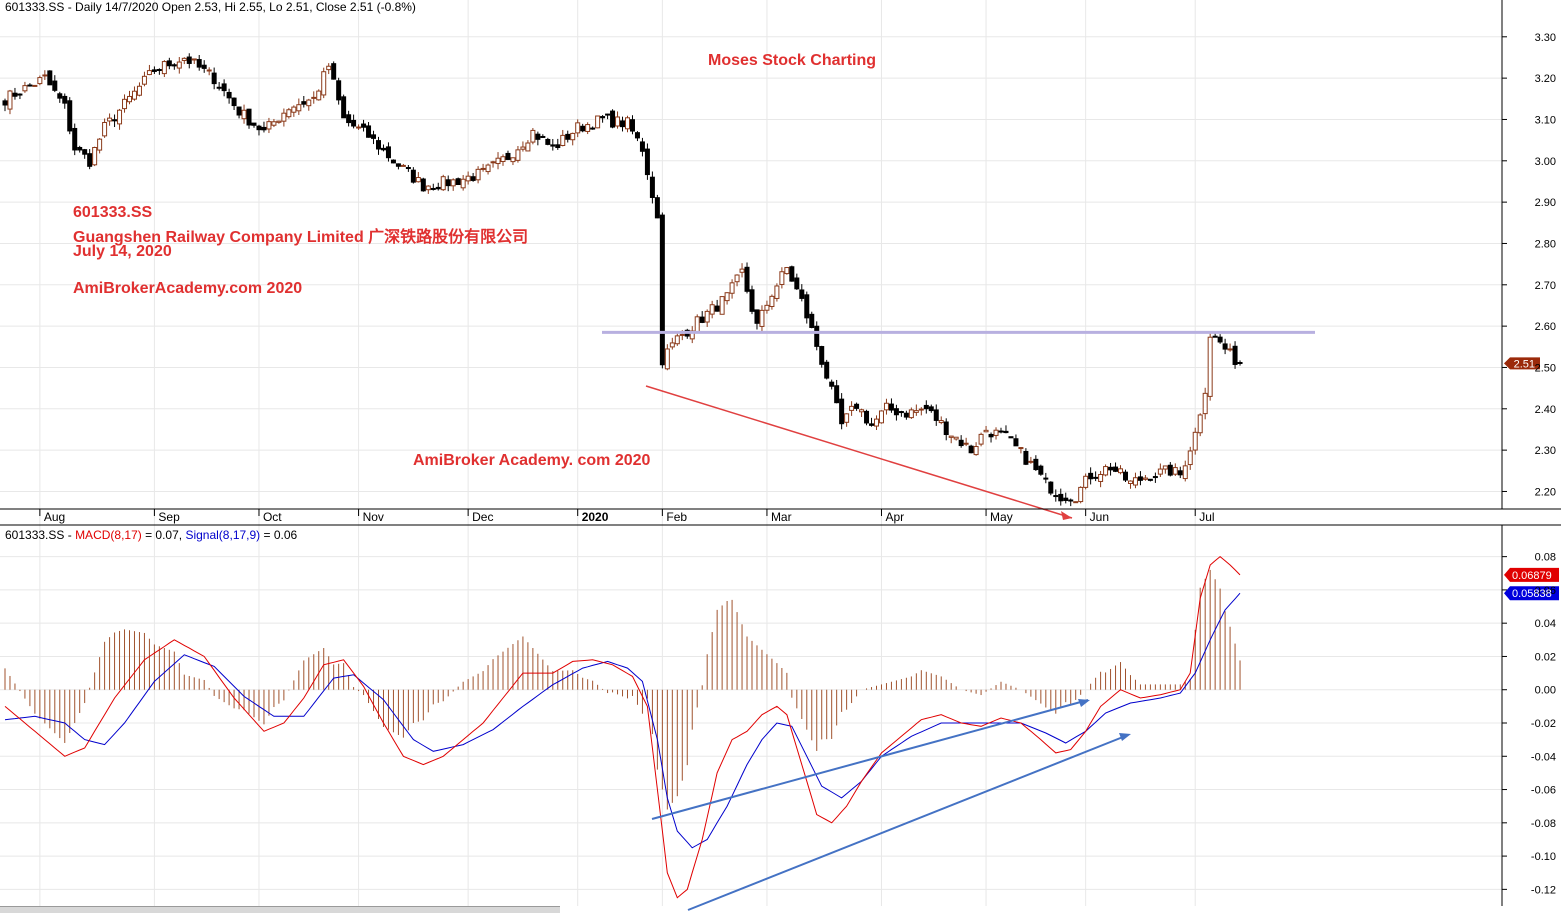  What do you see at coordinates (280, 909) in the screenshot?
I see `sheet-tab-strip` at bounding box center [280, 909].